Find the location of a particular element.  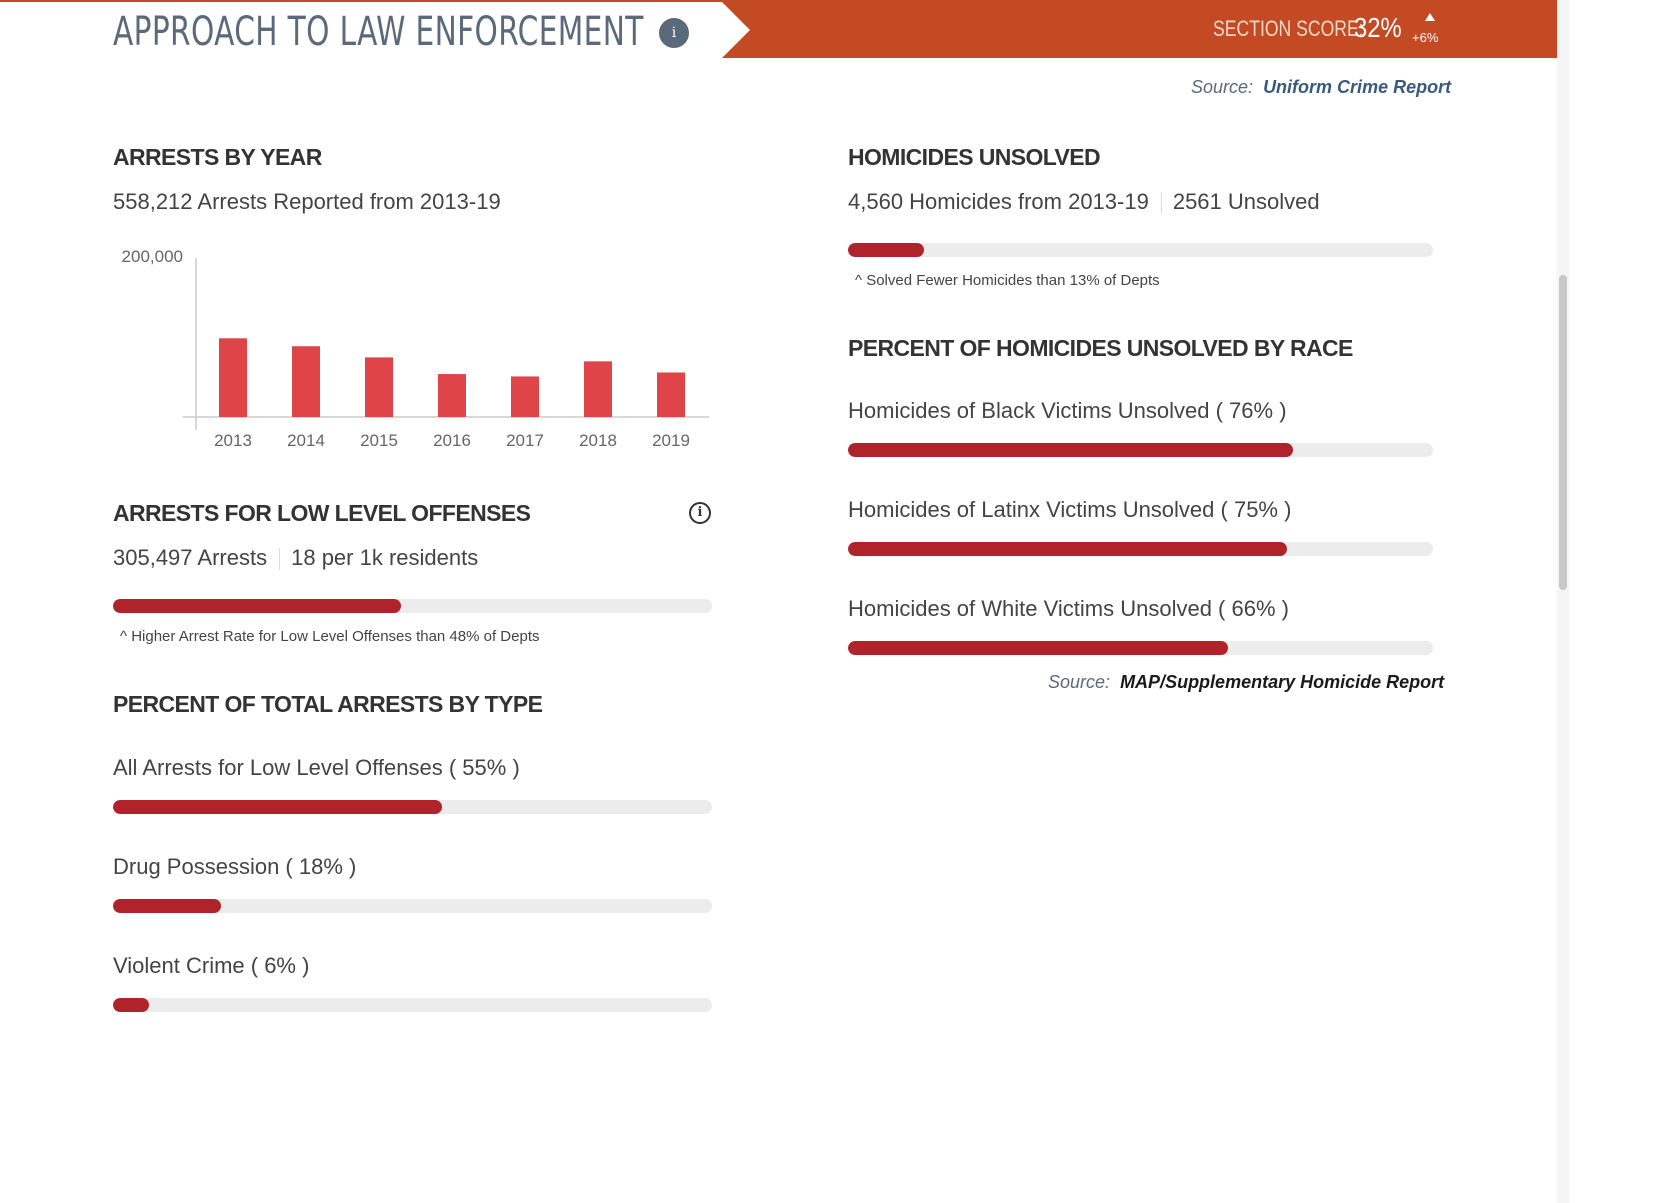

section-score-banner is located at coordinates (1141, 30).